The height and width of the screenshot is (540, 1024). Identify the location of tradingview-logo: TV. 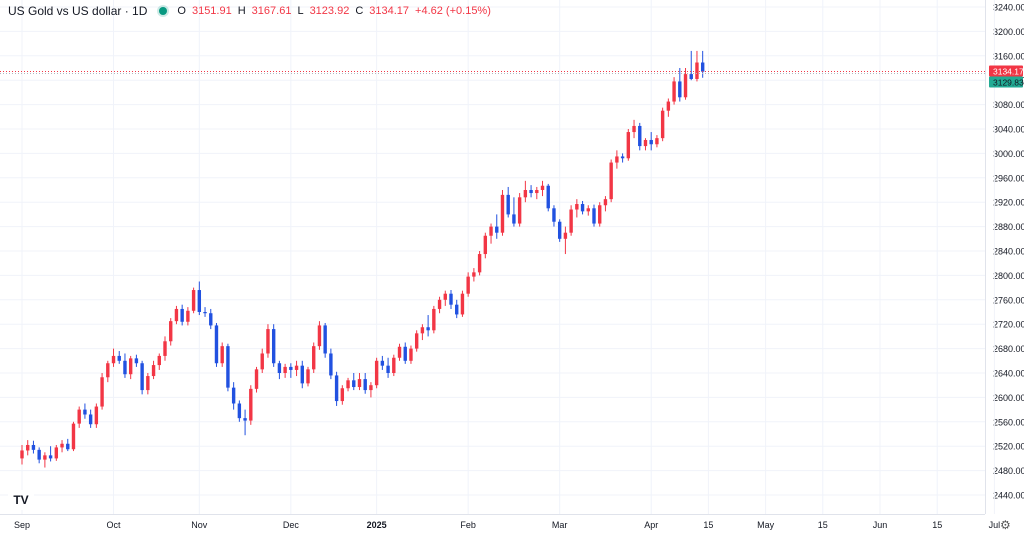
(21, 500).